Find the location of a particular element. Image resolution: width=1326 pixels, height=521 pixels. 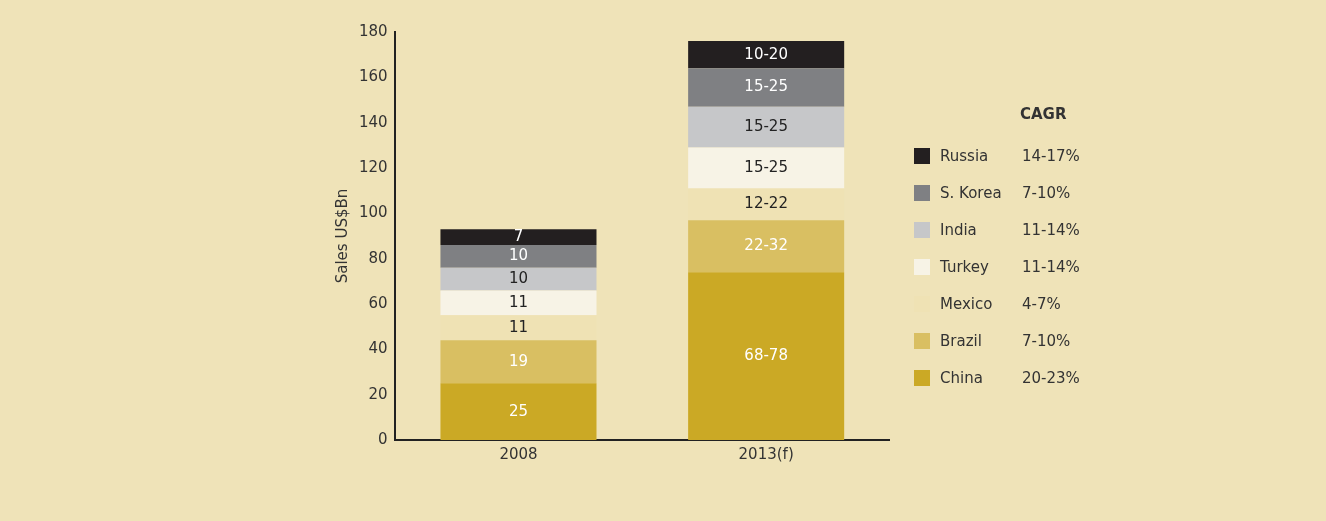

legend-title: CAGR is located at coordinates (1044, 114).